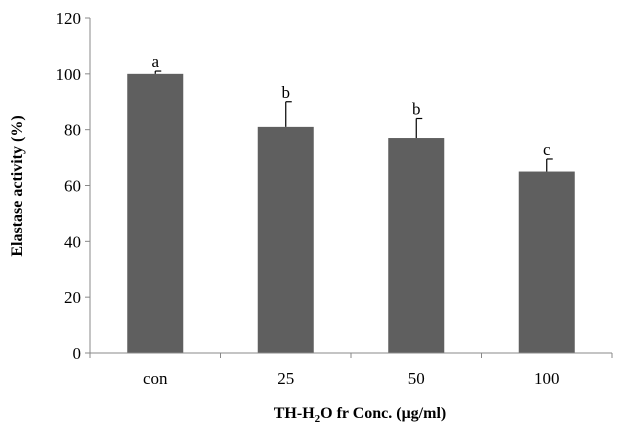 The image size is (641, 439). What do you see at coordinates (353, 121) in the screenshot?
I see `error-bars-layer` at bounding box center [353, 121].